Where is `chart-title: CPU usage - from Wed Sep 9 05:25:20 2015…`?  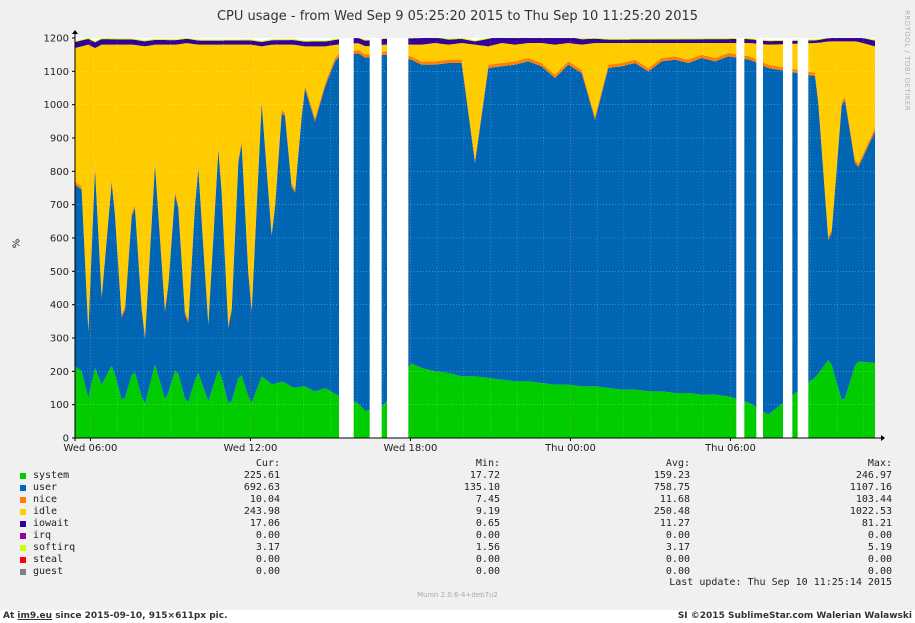
chart-title: CPU usage - from Wed Sep 9 05:25:20 2015… is located at coordinates (457, 16).